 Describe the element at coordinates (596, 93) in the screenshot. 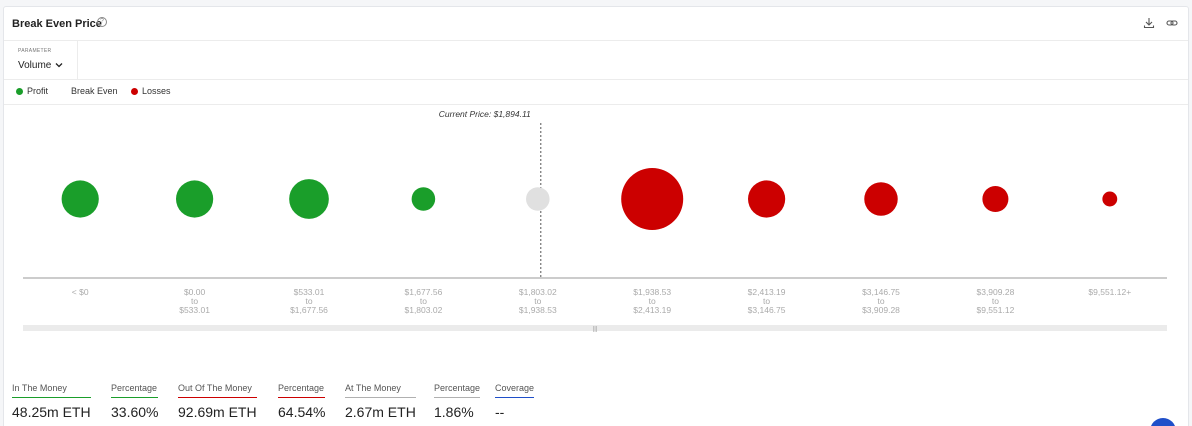

I see `legend: Profit Break Even Losses` at that location.